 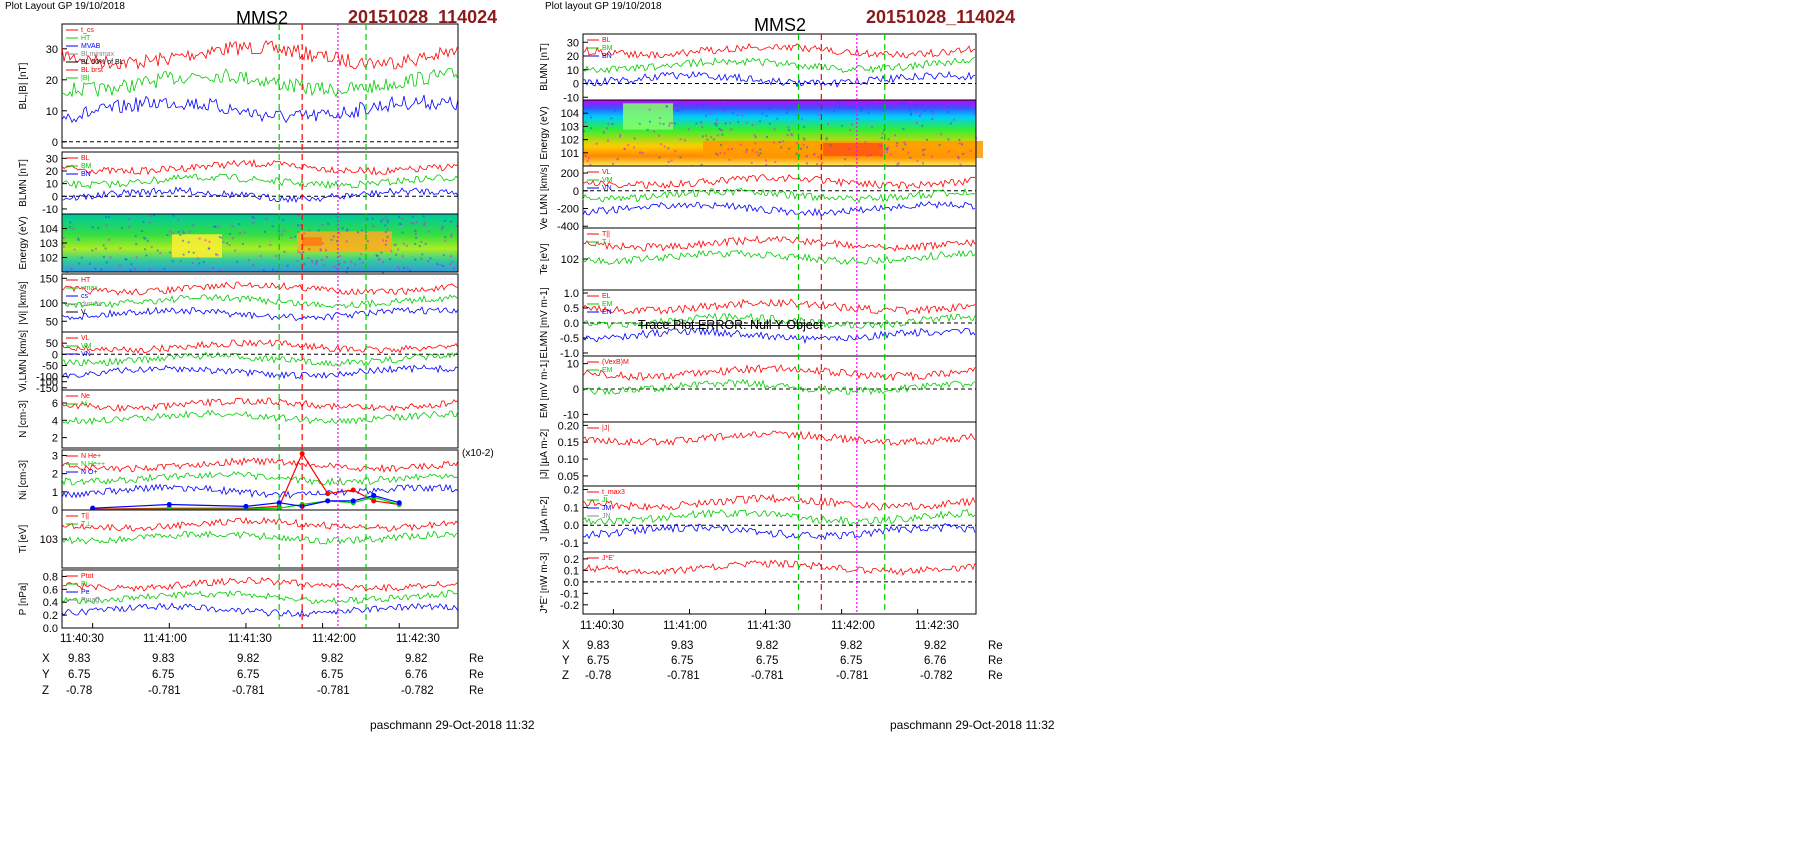 What do you see at coordinates (478, 453) in the screenshot?
I see `scale-note: (x10-2)` at bounding box center [478, 453].